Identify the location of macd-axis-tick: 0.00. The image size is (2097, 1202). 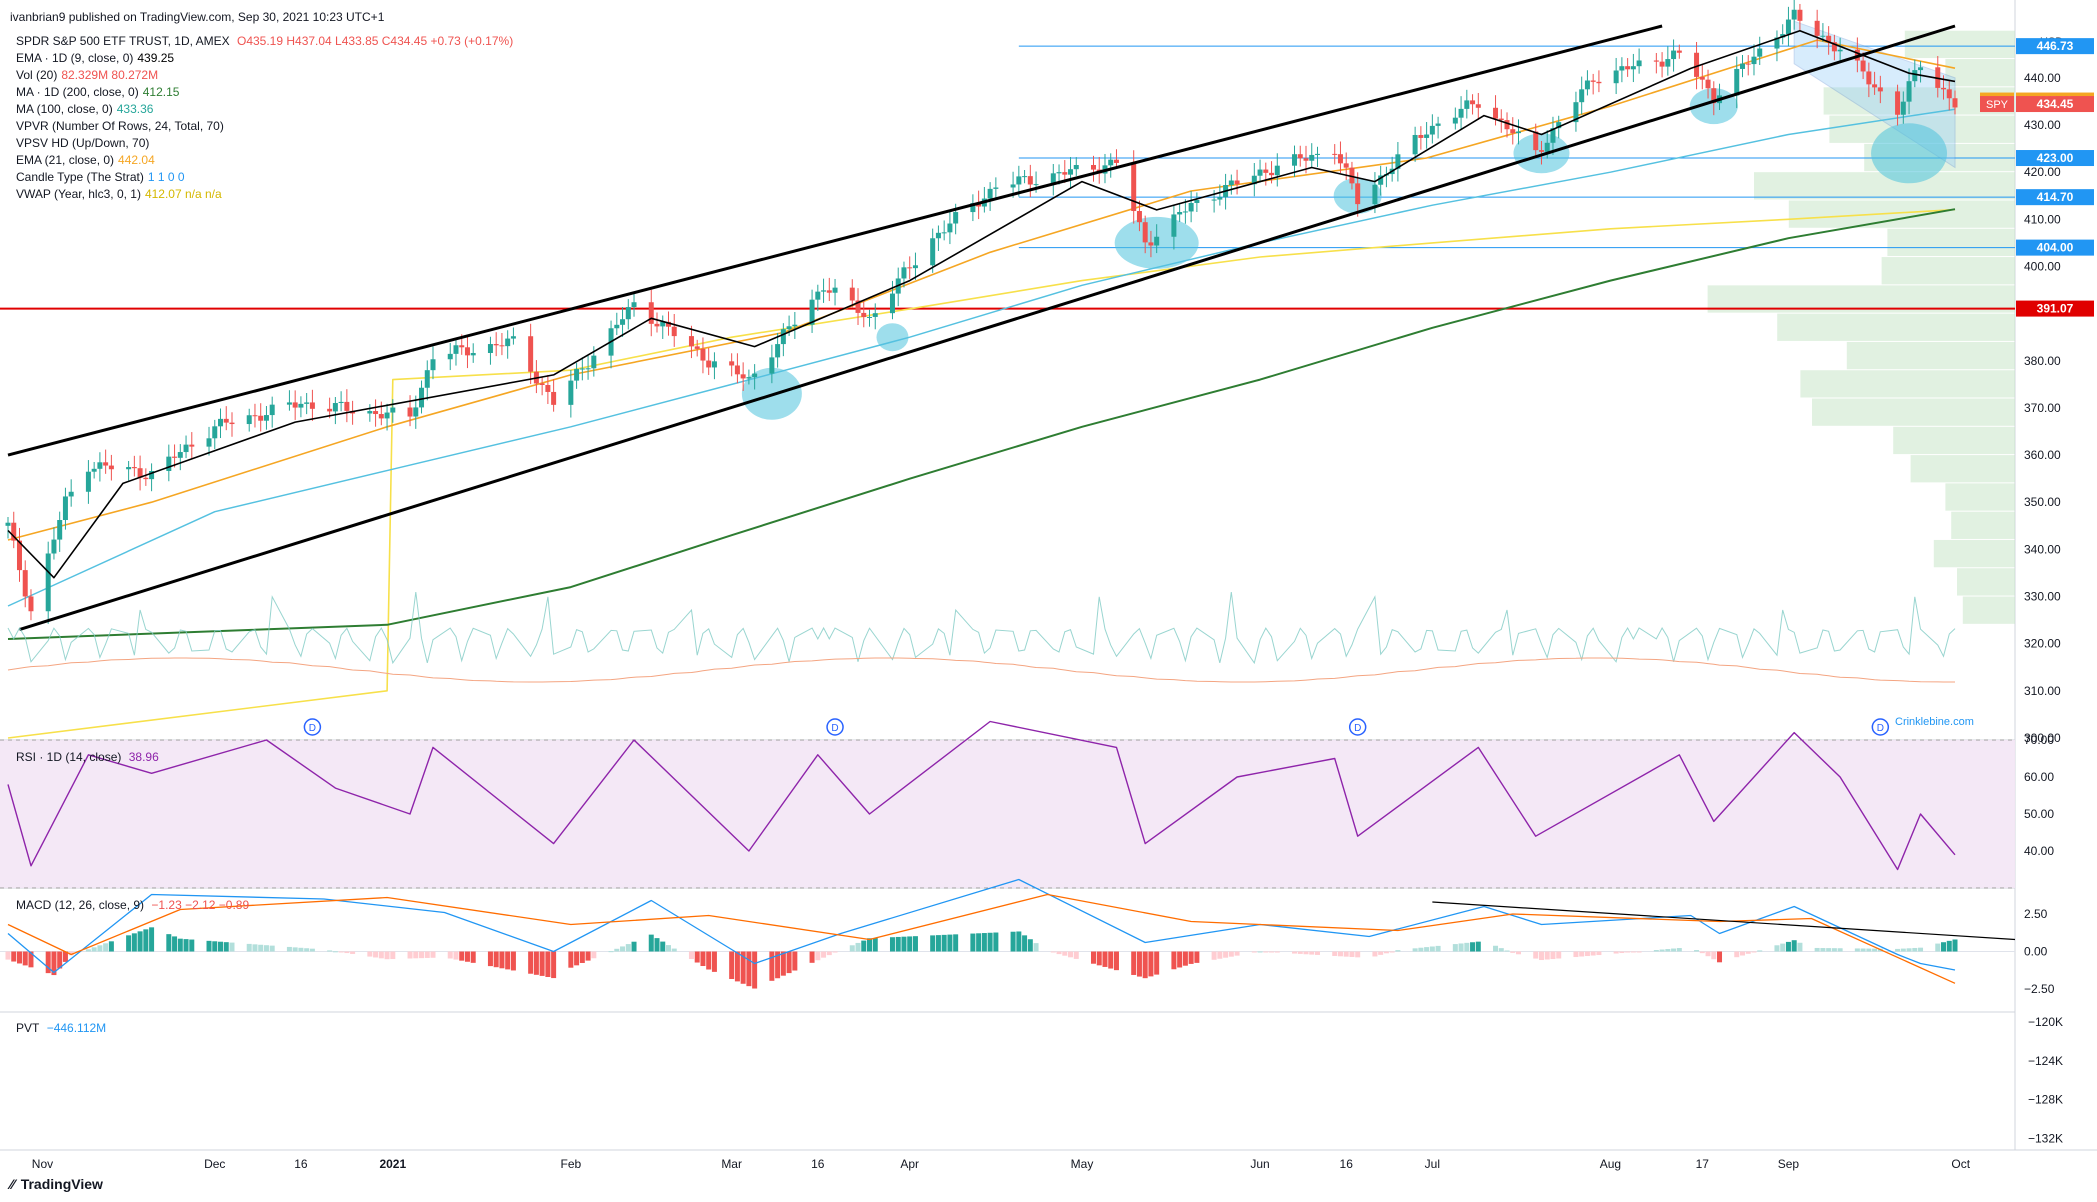
(2036, 952).